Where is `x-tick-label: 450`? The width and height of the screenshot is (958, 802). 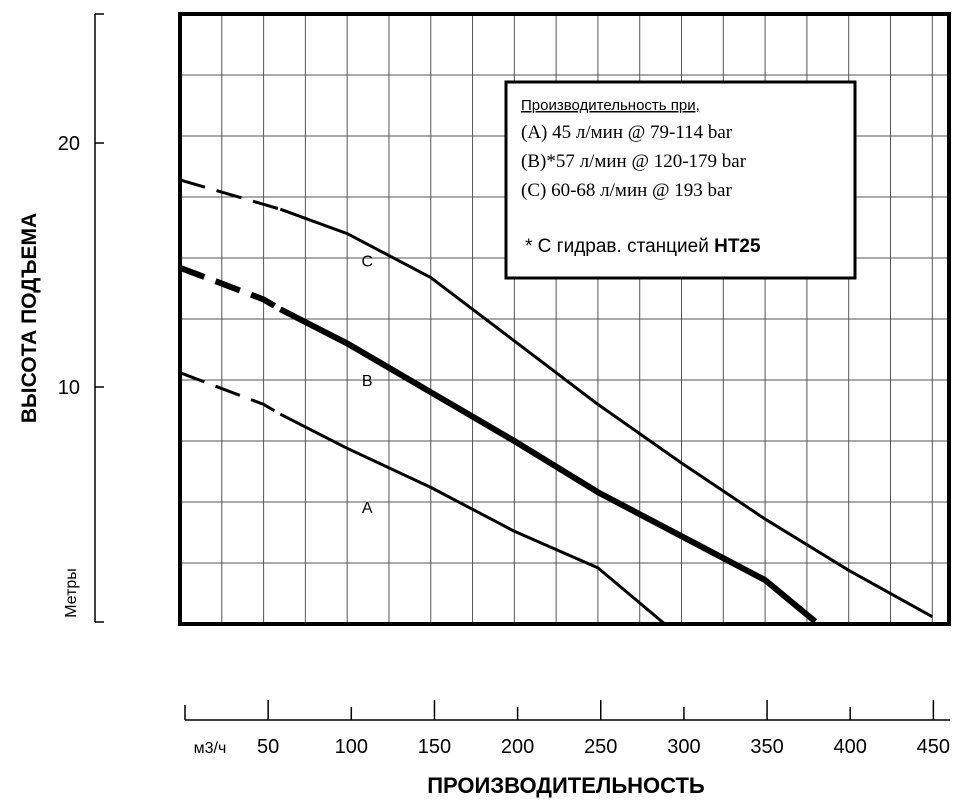 x-tick-label: 450 is located at coordinates (933, 747).